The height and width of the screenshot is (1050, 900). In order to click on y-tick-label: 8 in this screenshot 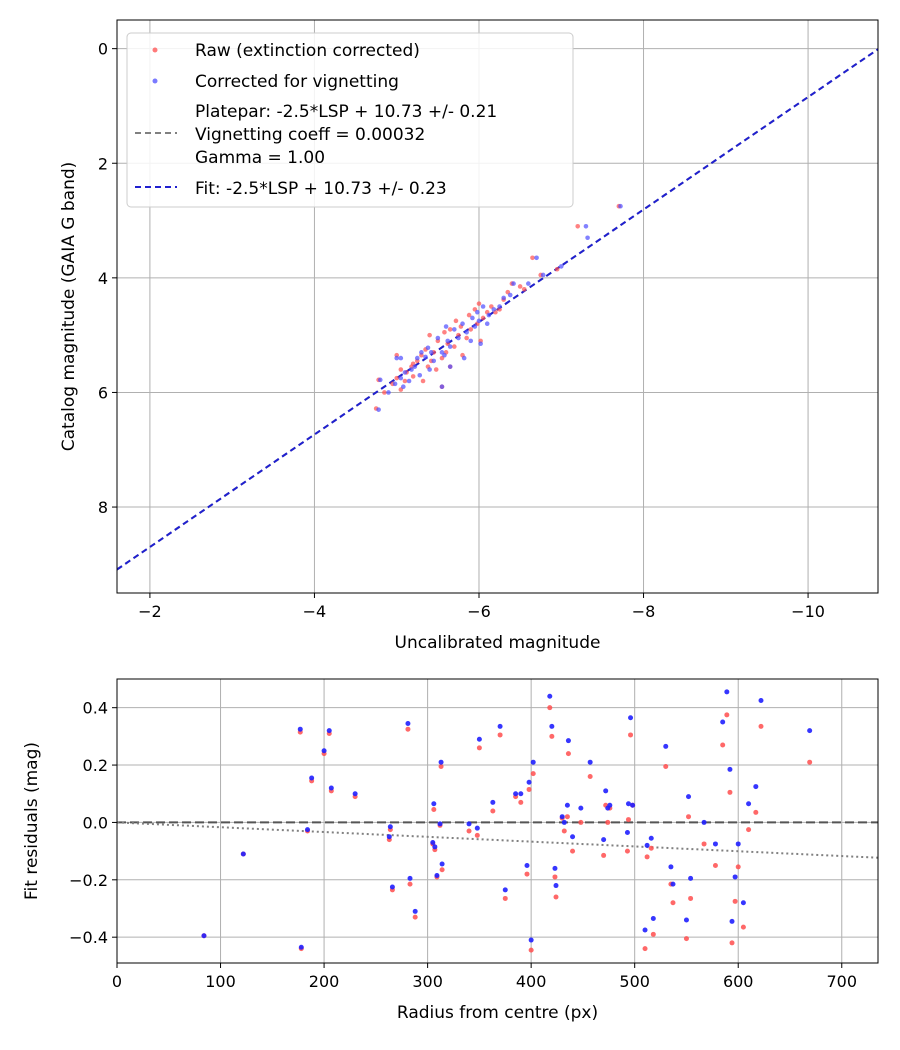, I will do `click(103, 507)`.